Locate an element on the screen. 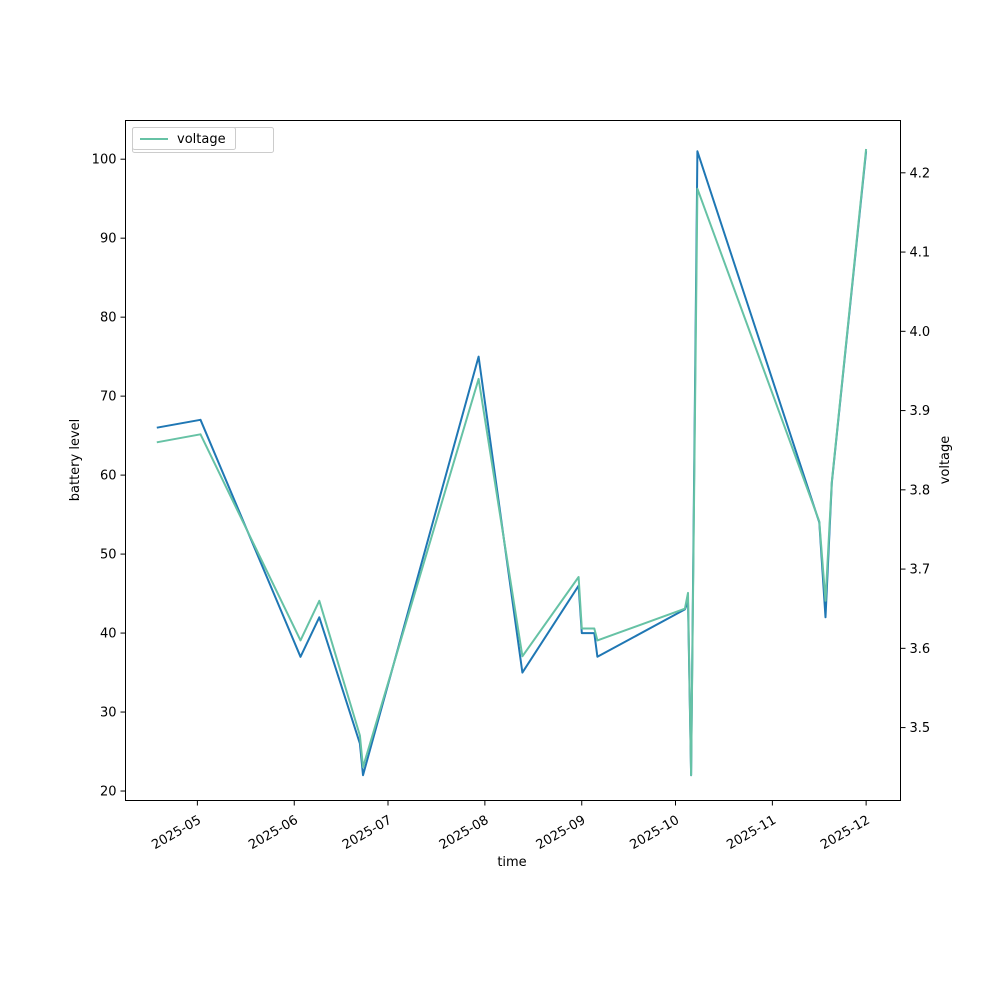 This screenshot has width=1000, height=1000. right-y-tick-label: 3.6 is located at coordinates (920, 649).